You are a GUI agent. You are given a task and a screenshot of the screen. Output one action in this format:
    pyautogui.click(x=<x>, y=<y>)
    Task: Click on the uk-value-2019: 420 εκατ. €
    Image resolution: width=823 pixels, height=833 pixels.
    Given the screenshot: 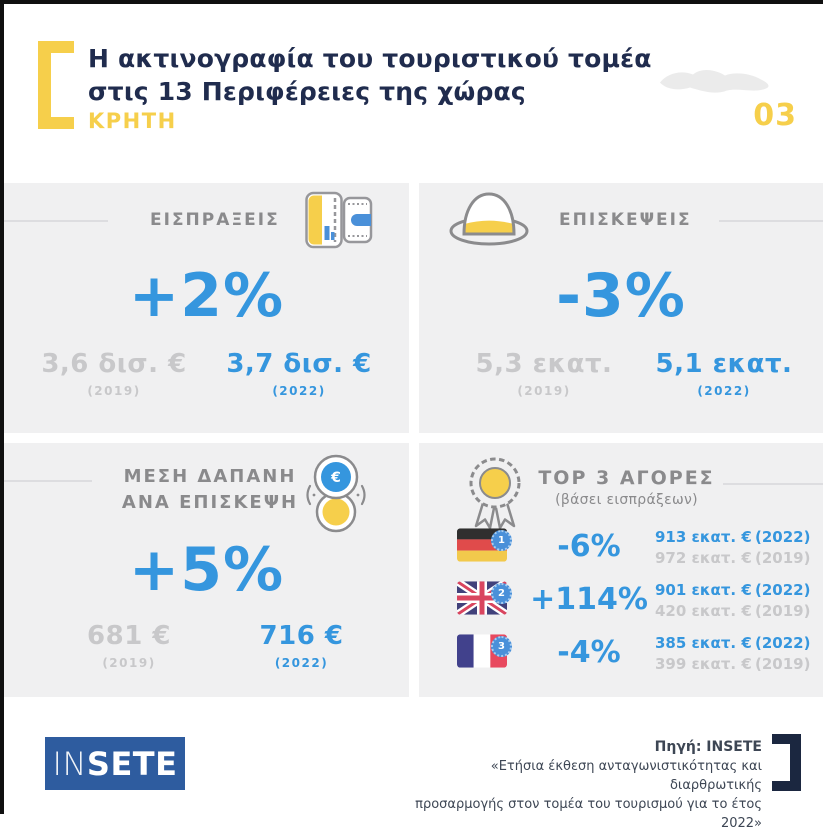 What is the action you would take?
    pyautogui.click(x=703, y=611)
    